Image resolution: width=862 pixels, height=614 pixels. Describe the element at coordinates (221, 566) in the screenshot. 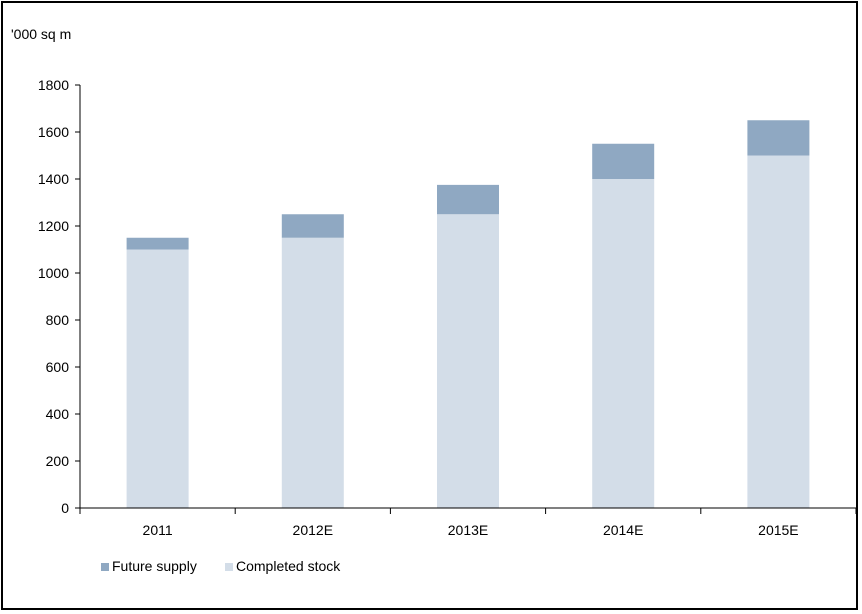

I see `legend: Future supply Completed stock` at that location.